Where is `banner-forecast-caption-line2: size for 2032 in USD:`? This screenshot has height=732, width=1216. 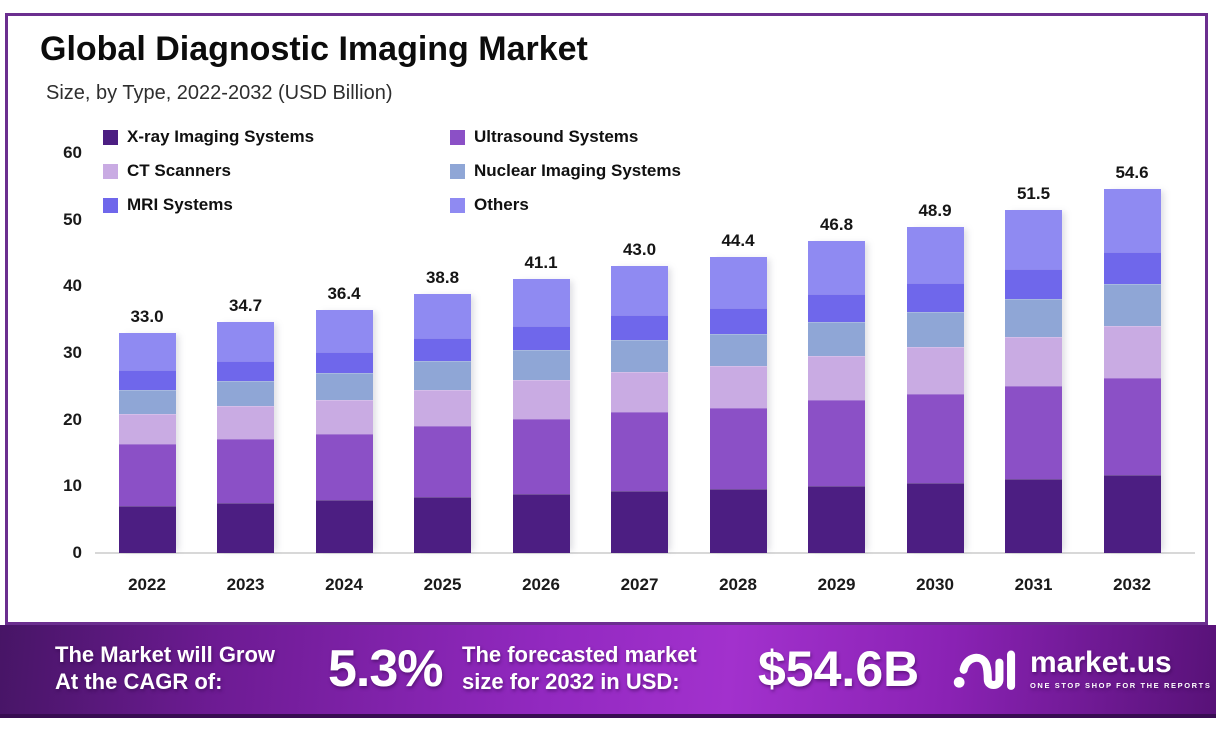 banner-forecast-caption-line2: size for 2032 in USD: is located at coordinates (571, 681).